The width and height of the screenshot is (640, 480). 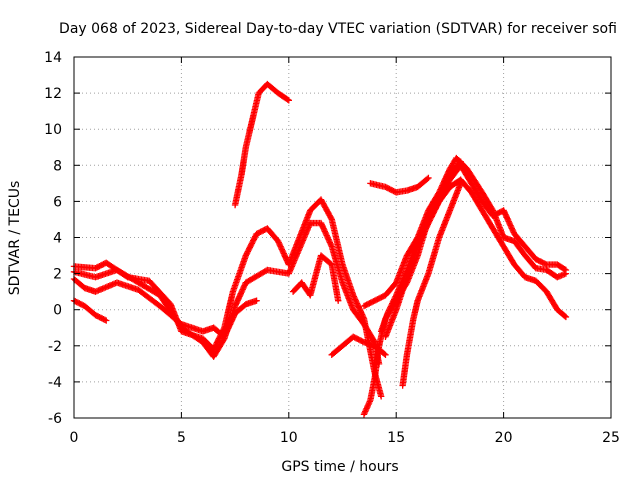 I want to click on y-tick-label: -2, so click(x=55, y=347).